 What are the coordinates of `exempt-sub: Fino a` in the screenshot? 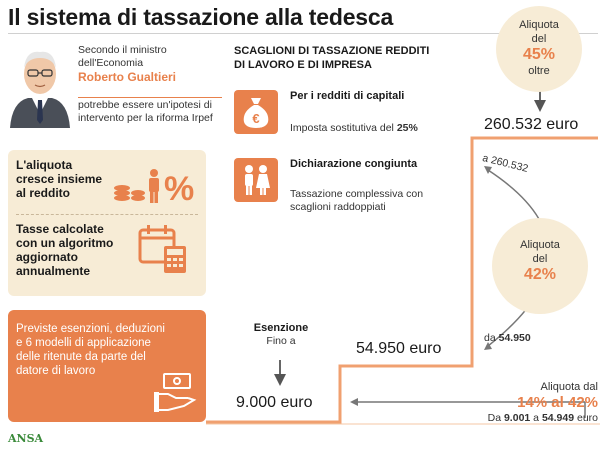 It's located at (281, 341).